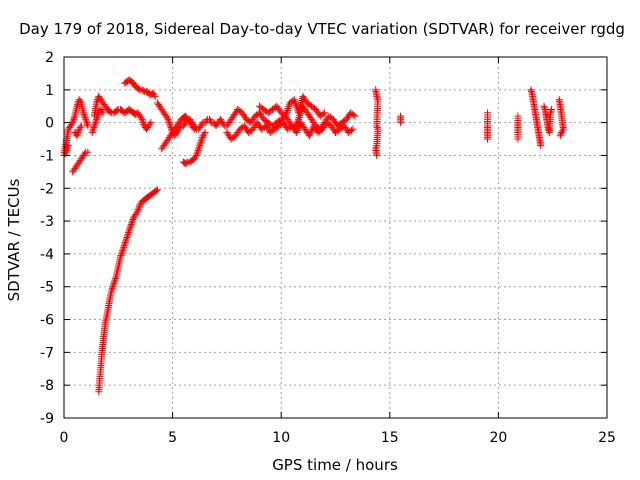  Describe the element at coordinates (47, 255) in the screenshot. I see `y-tick-label: -4` at that location.